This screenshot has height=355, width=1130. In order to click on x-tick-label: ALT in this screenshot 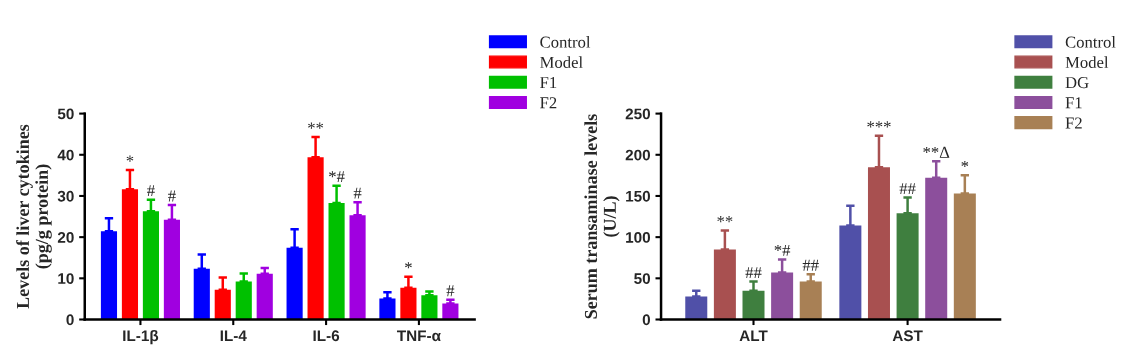, I will do `click(753, 335)`.